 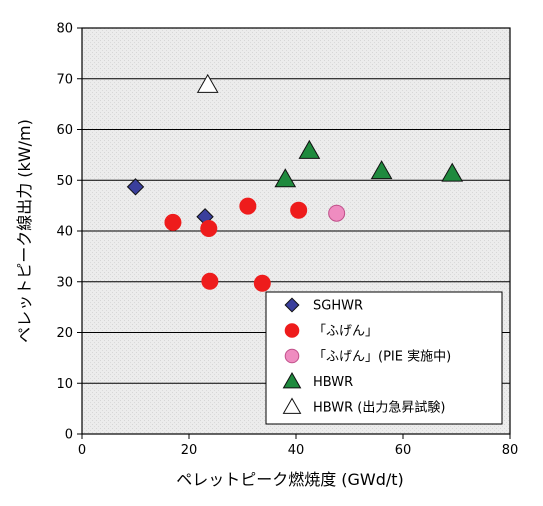 I want to click on y-tick-label: 30, so click(x=64, y=282).